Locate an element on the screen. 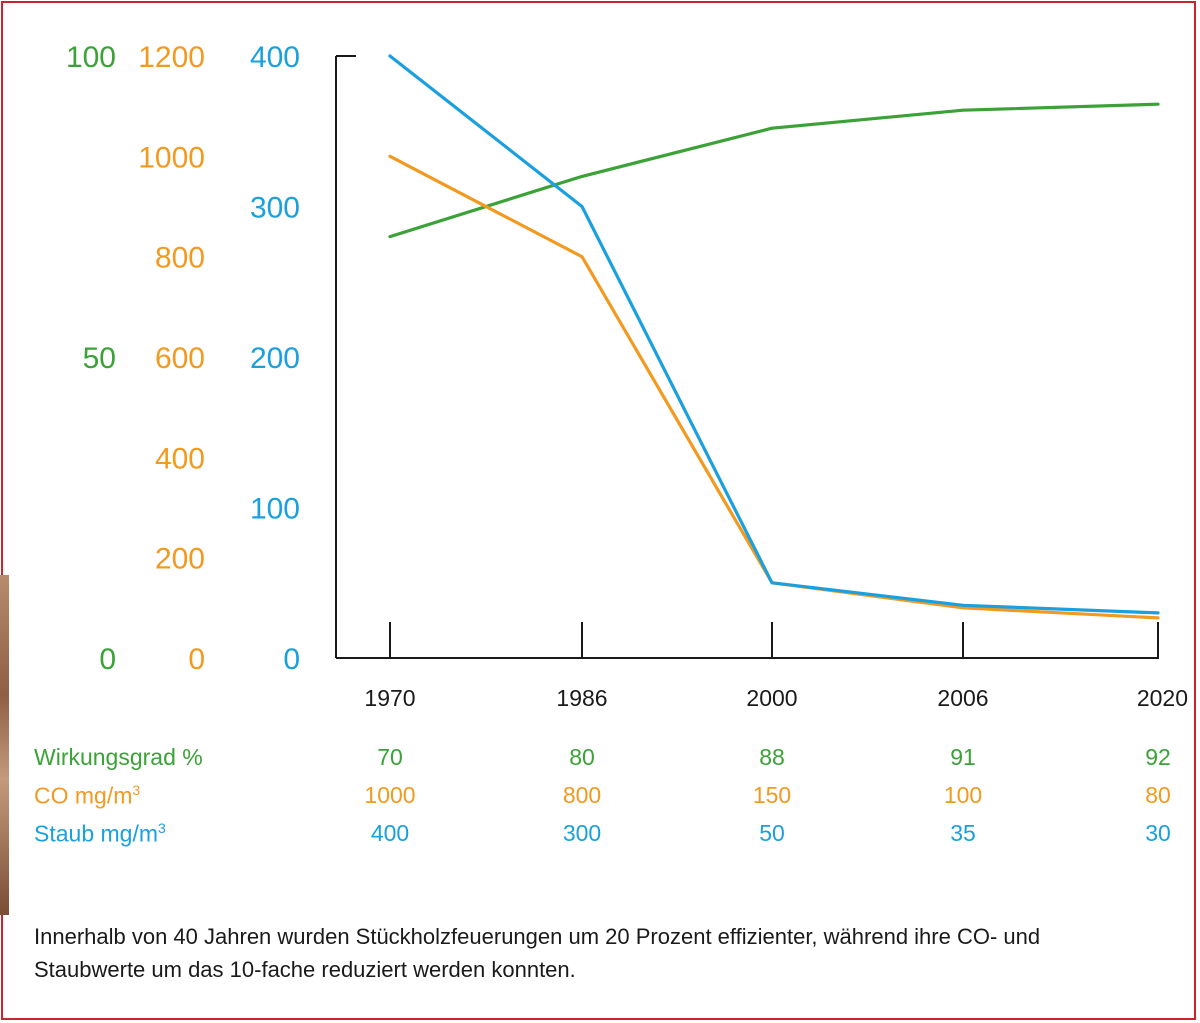 The width and height of the screenshot is (1200, 1023). table-cell: 91 is located at coordinates (963, 757).